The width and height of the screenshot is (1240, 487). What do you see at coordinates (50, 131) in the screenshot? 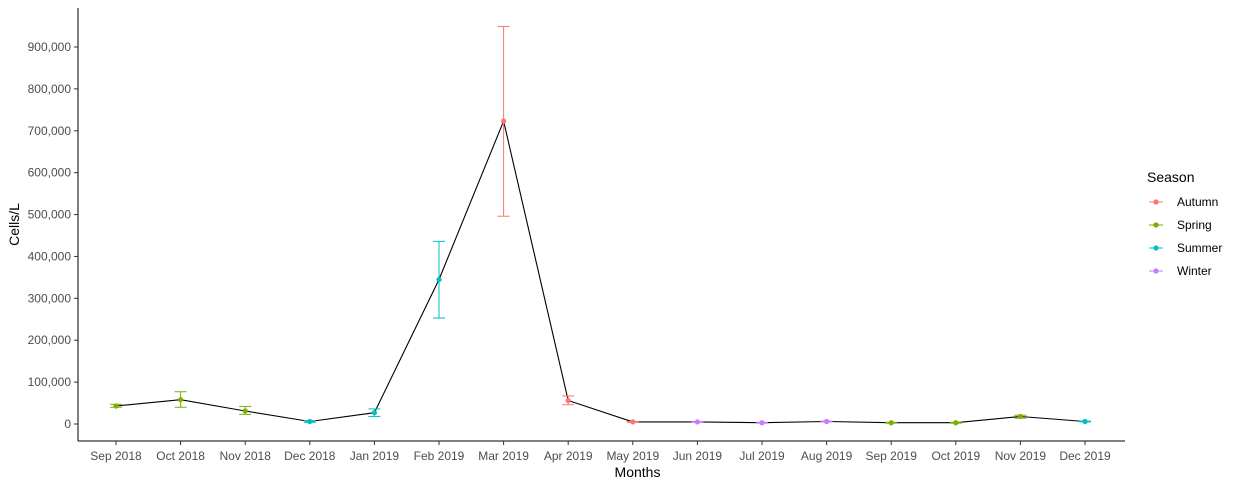
I see `y-tick-label: 700,000` at bounding box center [50, 131].